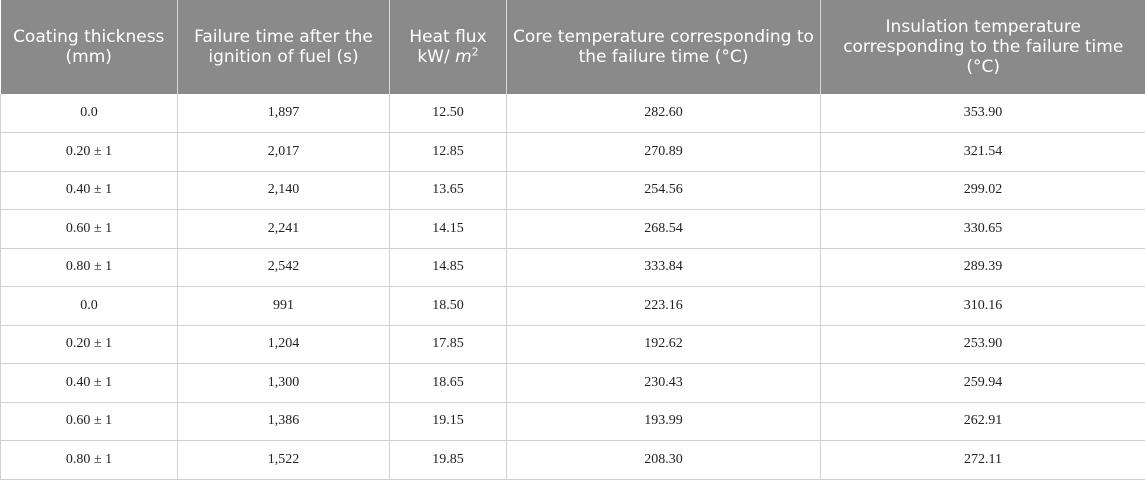 The width and height of the screenshot is (1145, 480). I want to click on cell-insulation-temperature: 289.39, so click(983, 267).